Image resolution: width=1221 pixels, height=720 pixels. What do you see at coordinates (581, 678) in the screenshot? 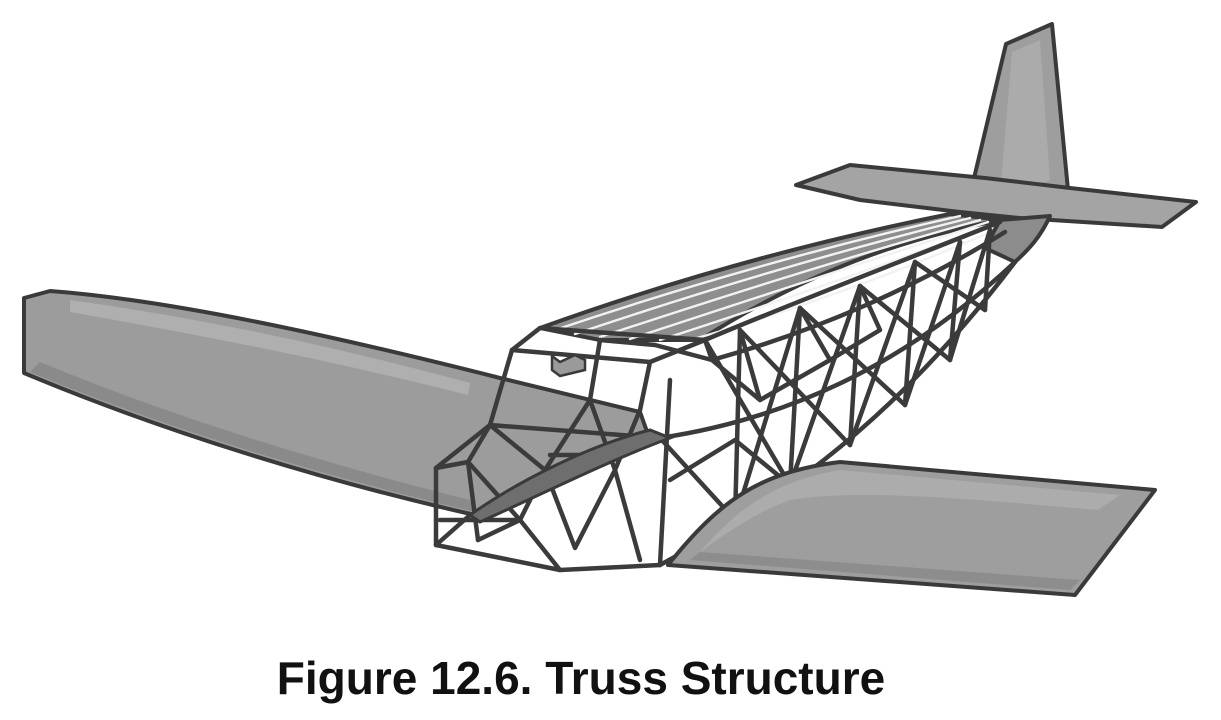
I see `figure-caption: Figure 12.6. Truss Structure` at bounding box center [581, 678].